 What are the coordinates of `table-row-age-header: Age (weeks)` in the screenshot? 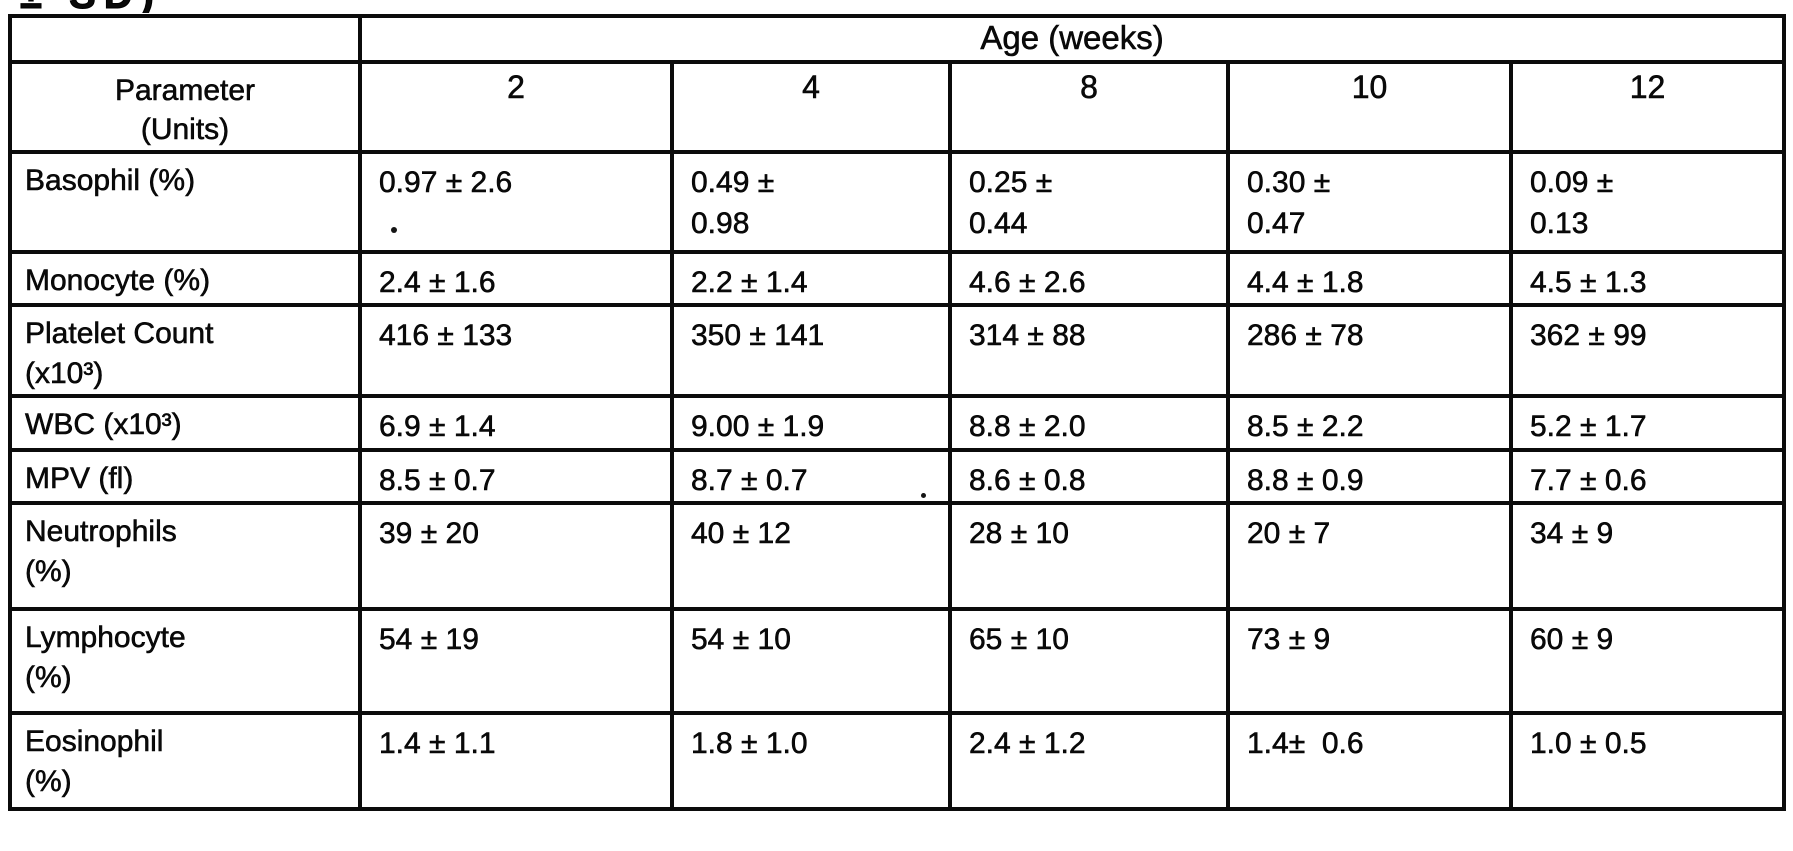 It's located at (897, 39).